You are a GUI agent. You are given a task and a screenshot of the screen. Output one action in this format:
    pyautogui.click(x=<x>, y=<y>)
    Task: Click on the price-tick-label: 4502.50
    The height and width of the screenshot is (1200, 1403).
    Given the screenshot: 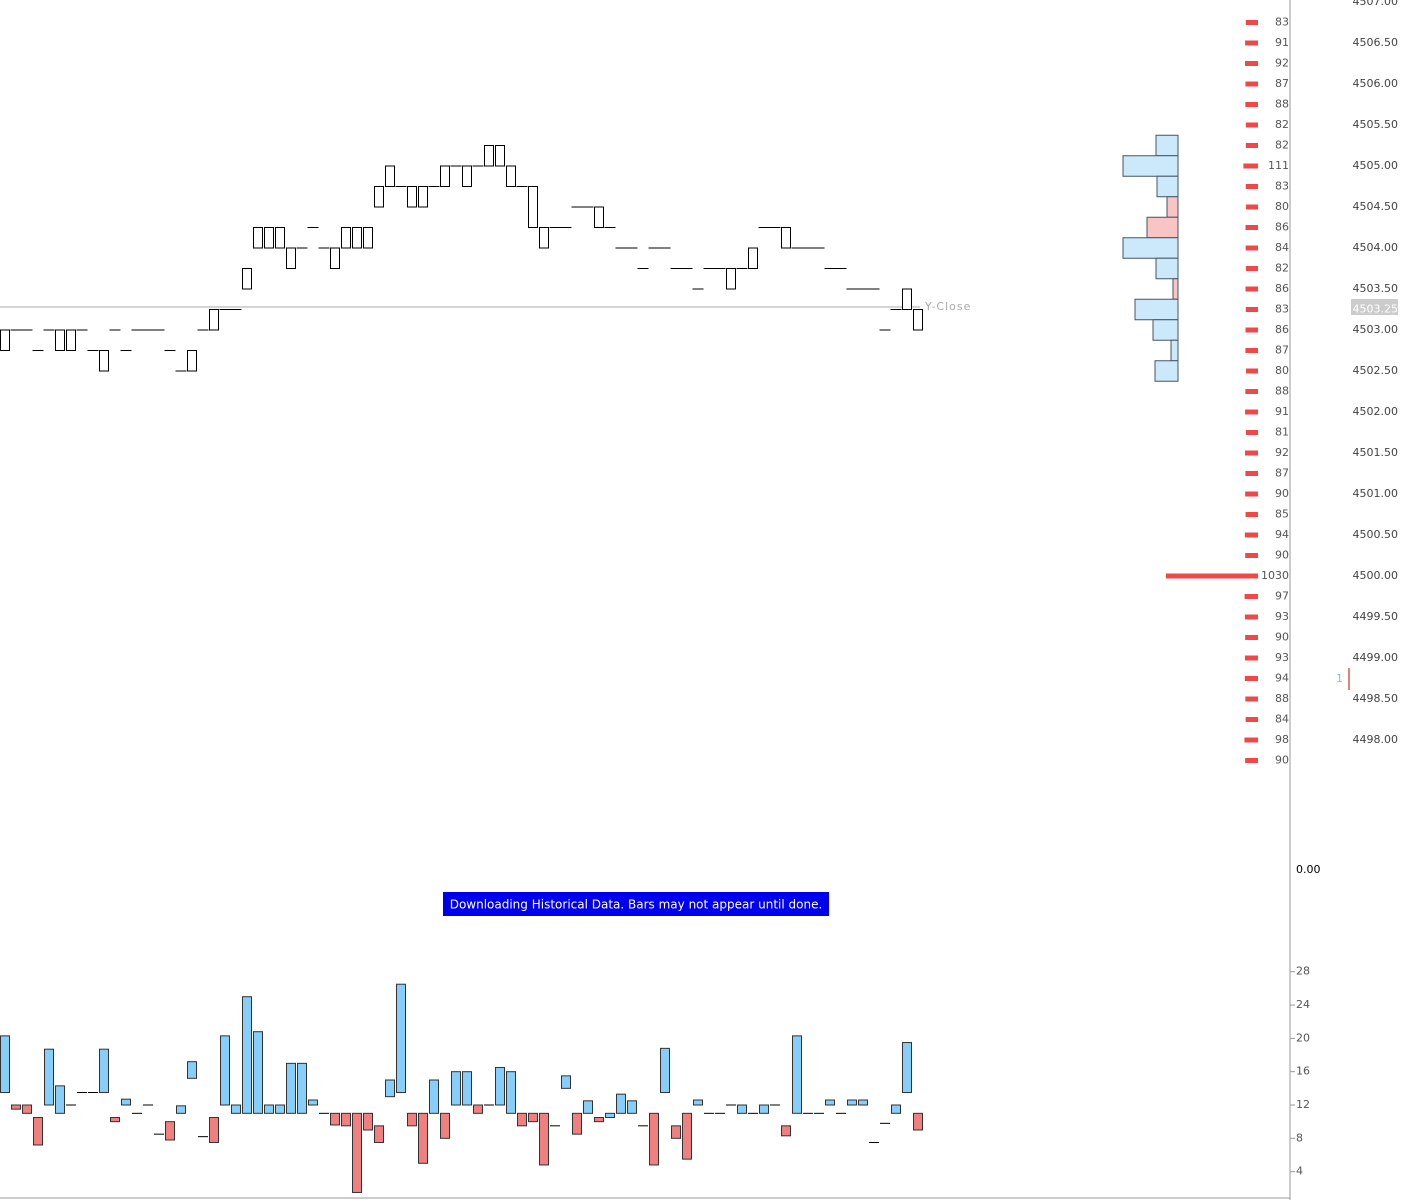 What is the action you would take?
    pyautogui.click(x=1376, y=370)
    